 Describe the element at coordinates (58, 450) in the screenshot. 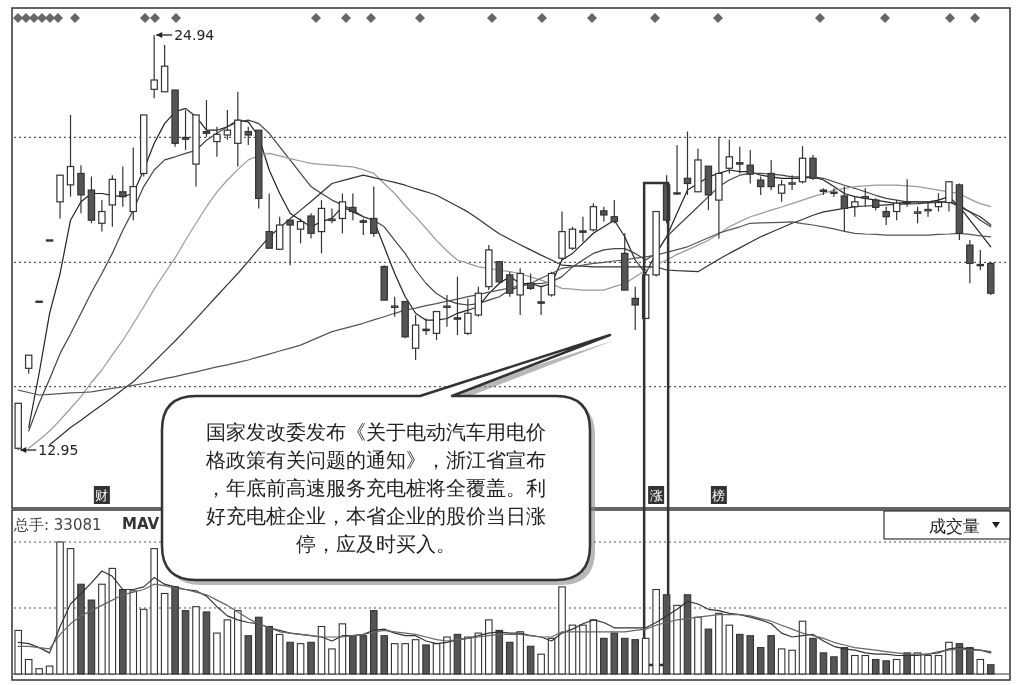

I see `annotation: 12.95` at that location.